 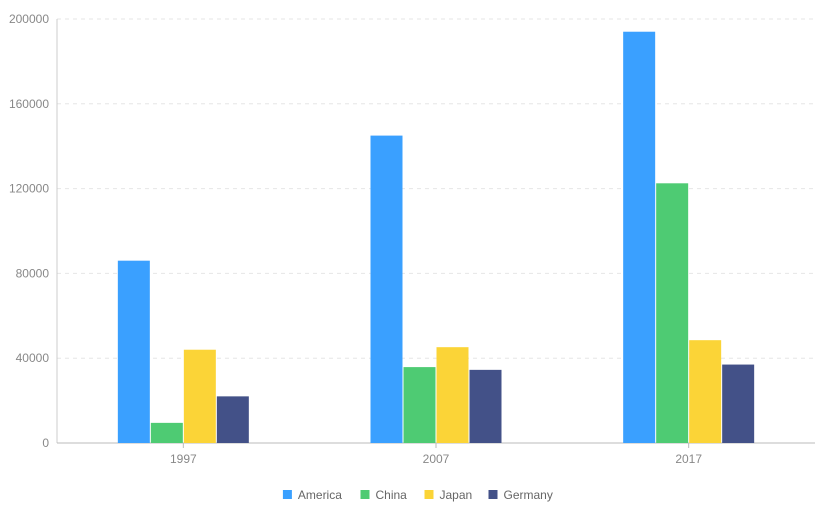 I want to click on bar-america-2017, so click(x=639, y=237).